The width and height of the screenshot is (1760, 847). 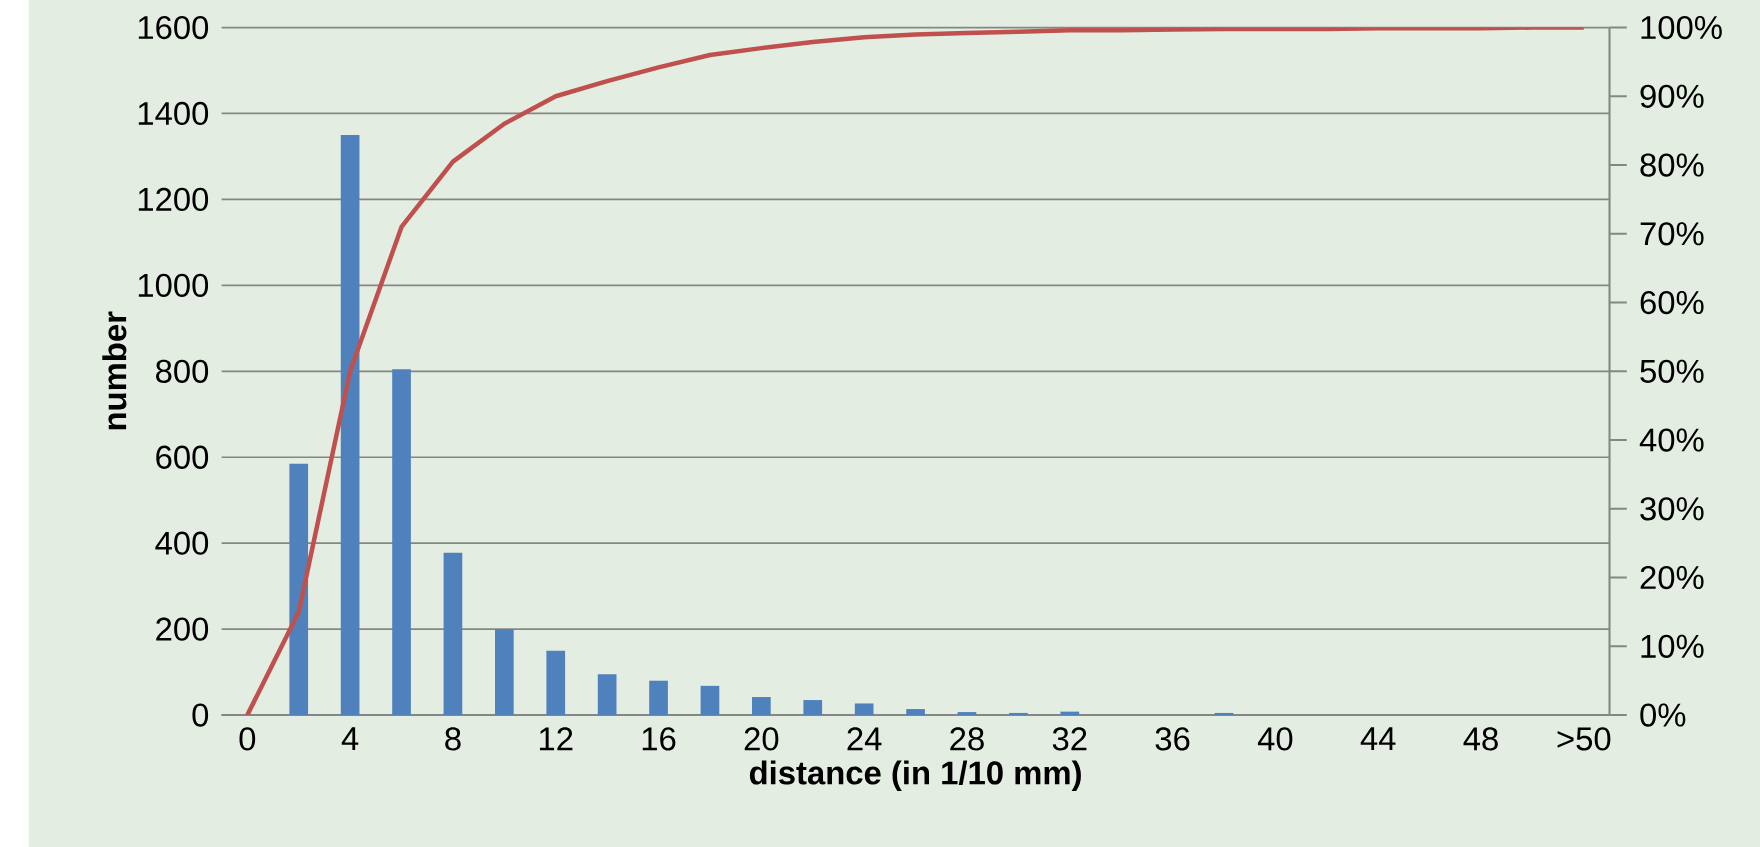 I want to click on y-tick-label: 1200, so click(x=173, y=199).